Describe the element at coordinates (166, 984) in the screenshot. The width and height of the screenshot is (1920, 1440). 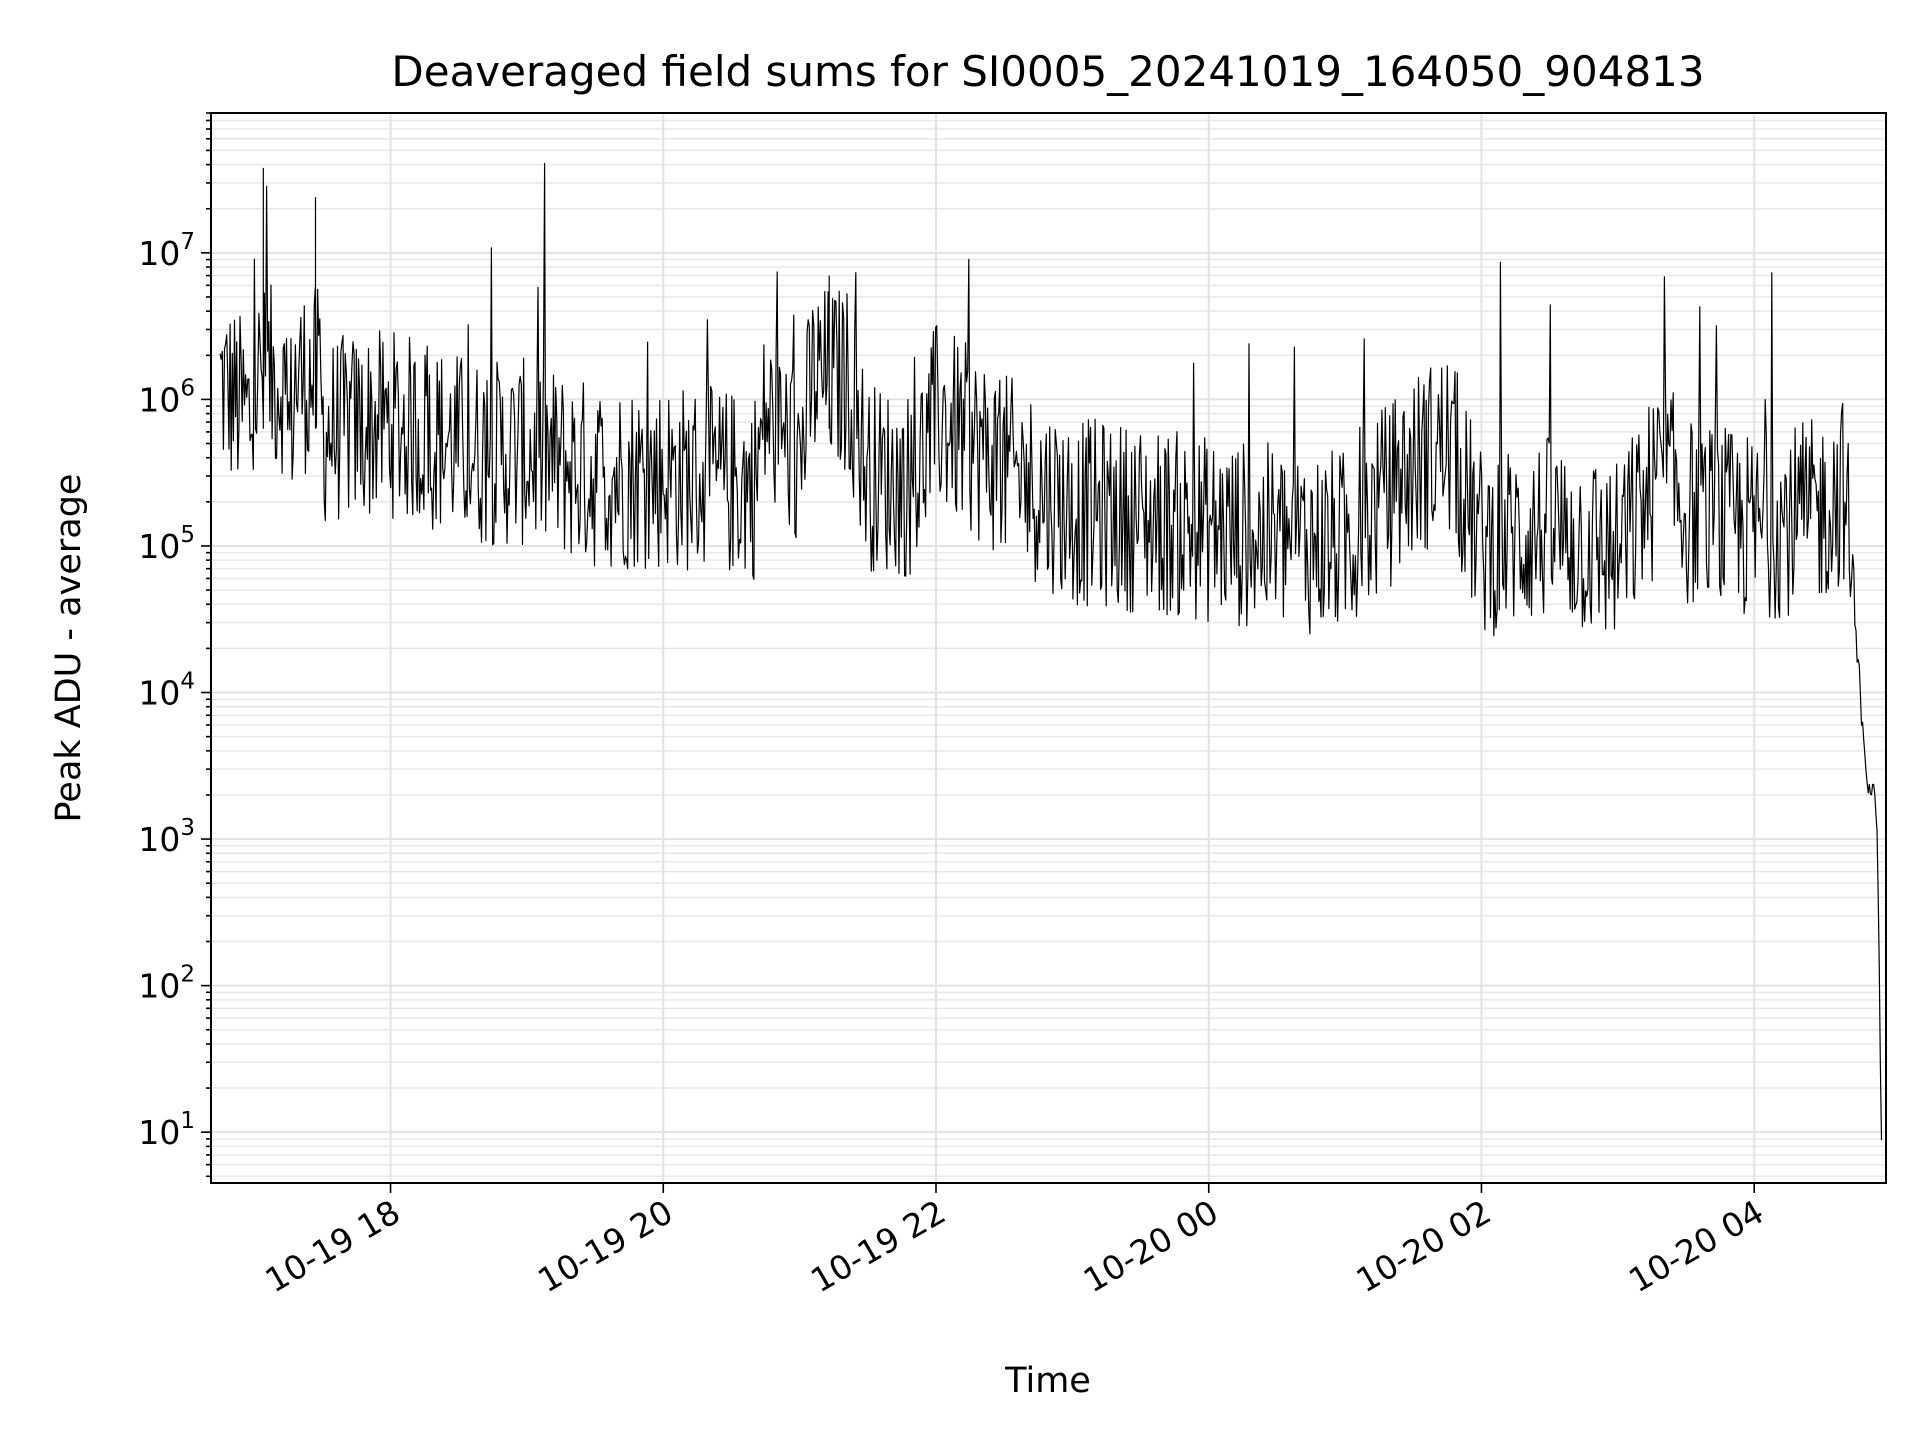
I see `y-tick-label: 10²` at that location.